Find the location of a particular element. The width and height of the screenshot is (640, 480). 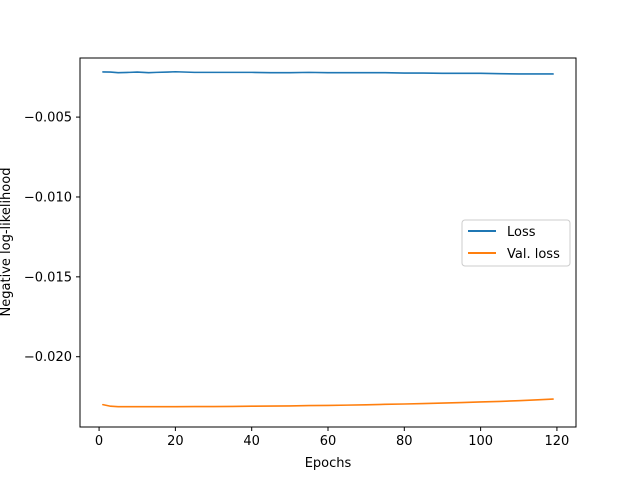

x-tick-label: 120 is located at coordinates (557, 441).